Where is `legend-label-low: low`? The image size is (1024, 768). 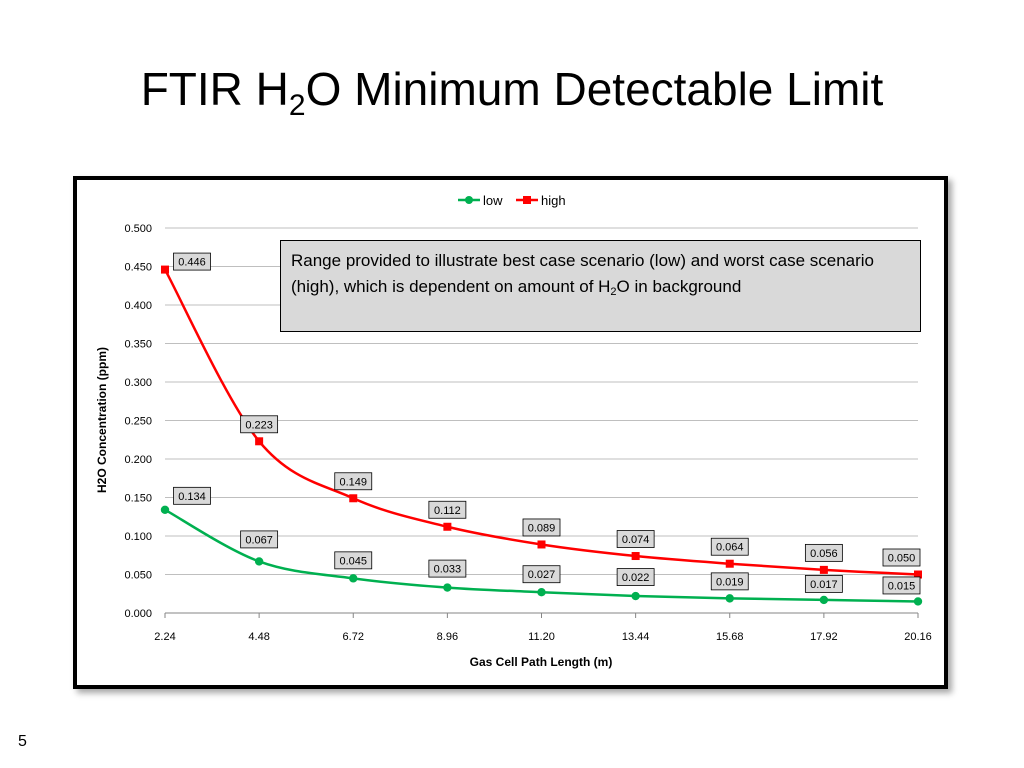 legend-label-low: low is located at coordinates (493, 200).